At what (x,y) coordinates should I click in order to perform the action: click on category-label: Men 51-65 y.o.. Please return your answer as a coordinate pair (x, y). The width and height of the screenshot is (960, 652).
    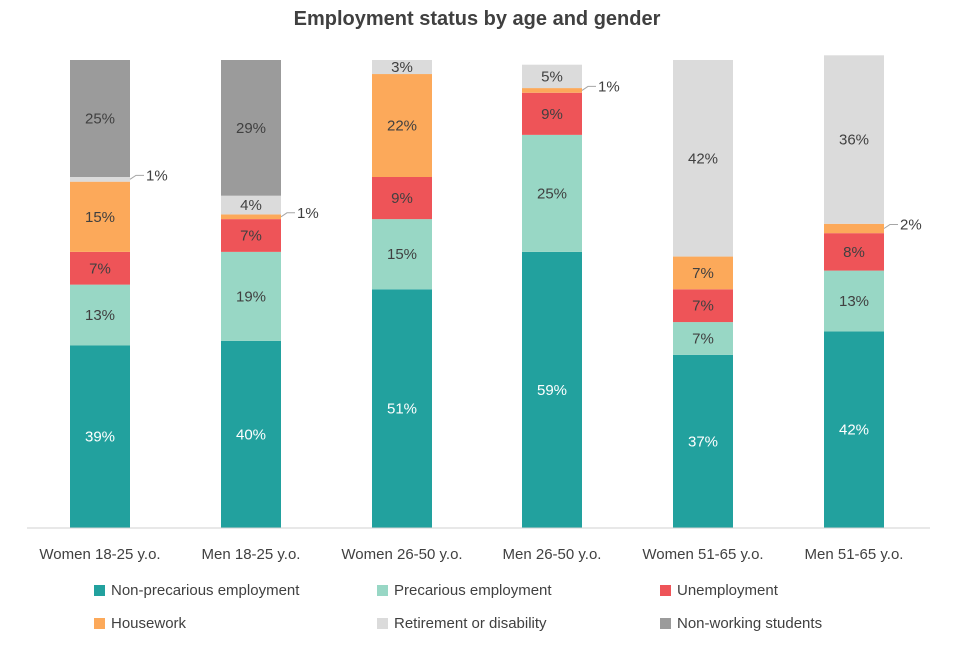
    Looking at the image, I should click on (854, 554).